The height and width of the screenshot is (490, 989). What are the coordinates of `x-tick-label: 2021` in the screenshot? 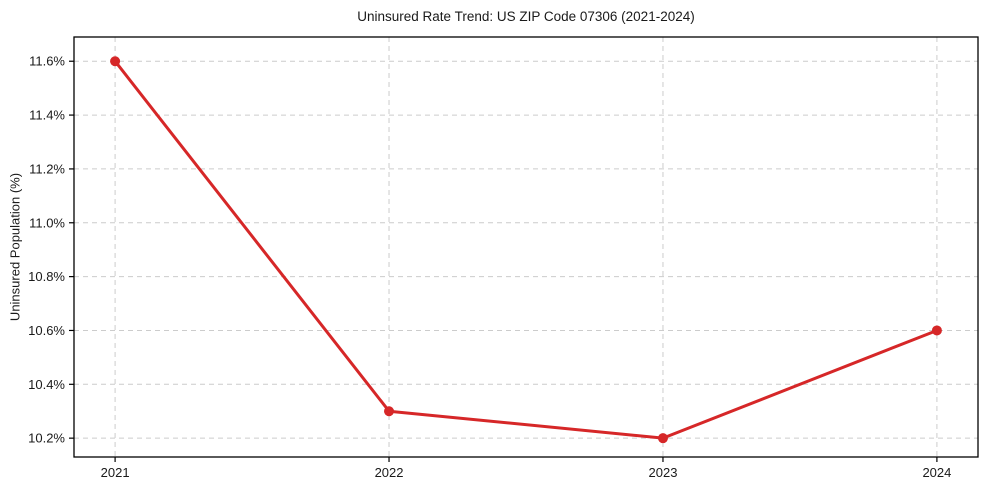 It's located at (115, 472).